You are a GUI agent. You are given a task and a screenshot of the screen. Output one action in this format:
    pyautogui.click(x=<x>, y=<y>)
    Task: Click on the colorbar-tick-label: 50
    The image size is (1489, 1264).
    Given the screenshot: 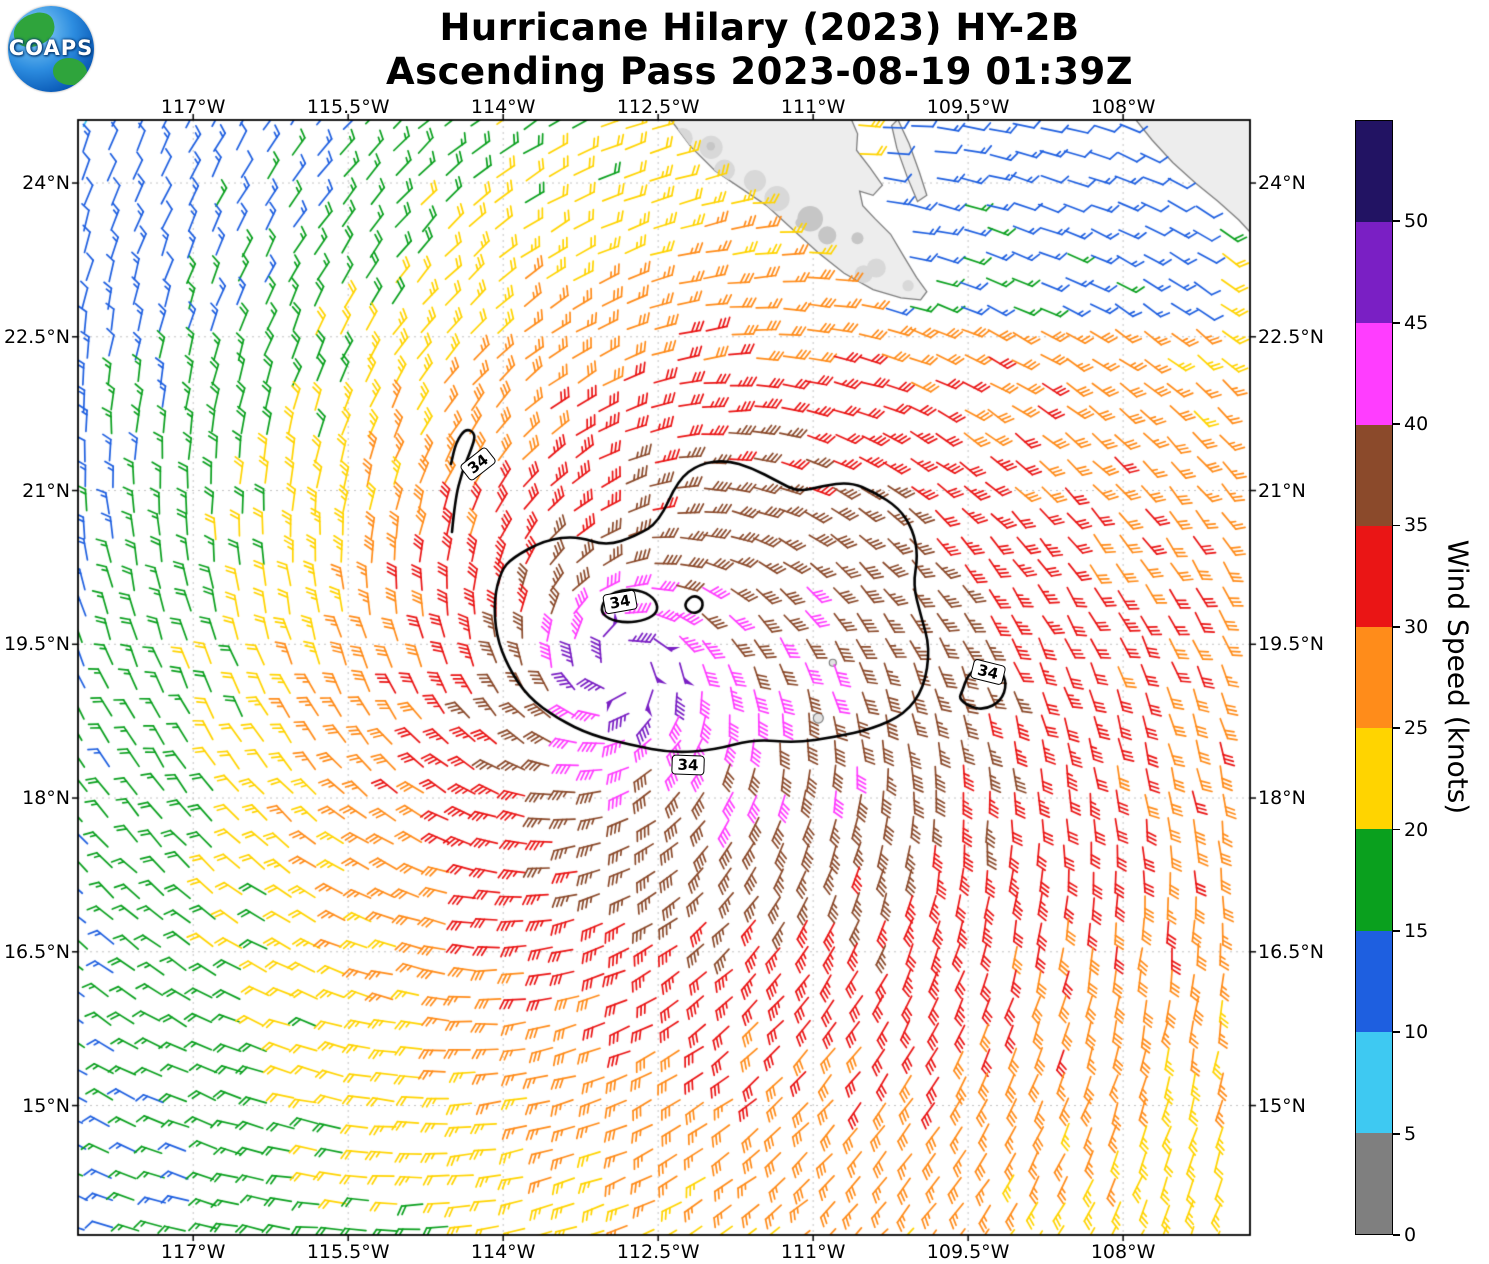 What is the action you would take?
    pyautogui.click(x=1416, y=221)
    